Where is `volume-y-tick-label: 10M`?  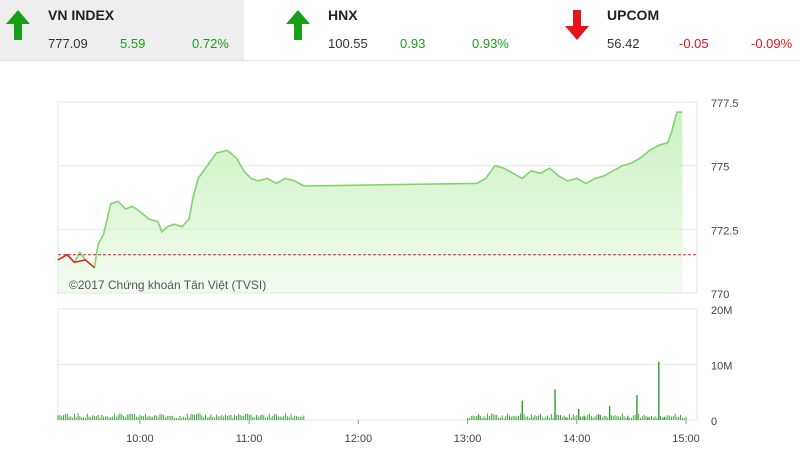
volume-y-tick-label: 10M is located at coordinates (721, 367).